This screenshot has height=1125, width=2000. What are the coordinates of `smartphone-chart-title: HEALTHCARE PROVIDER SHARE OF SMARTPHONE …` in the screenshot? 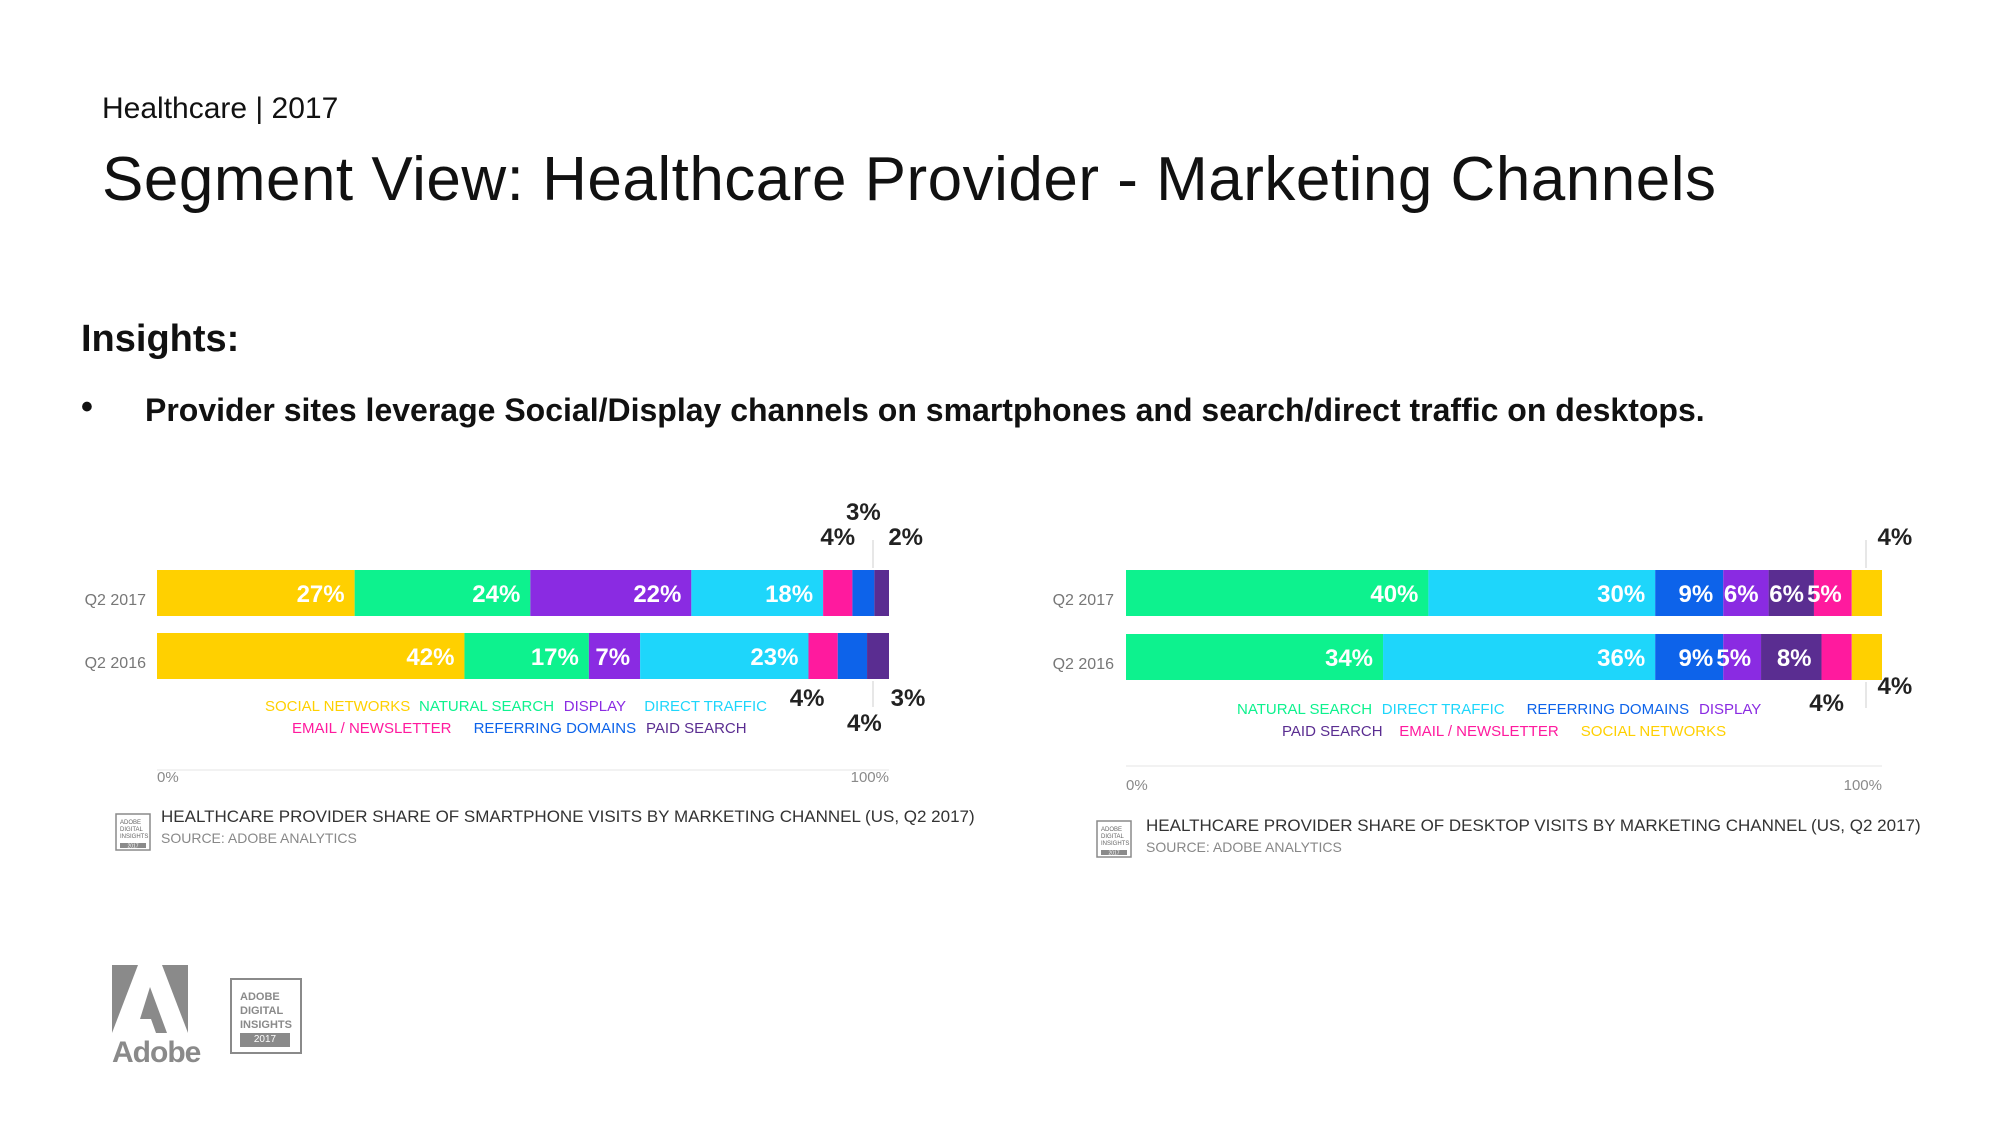 It's located at (568, 816).